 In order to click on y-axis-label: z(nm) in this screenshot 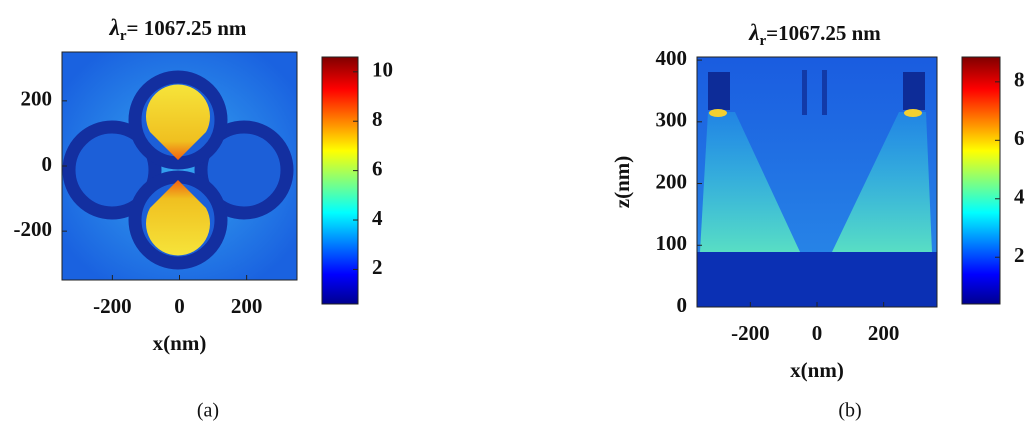, I will do `click(622, 182)`.